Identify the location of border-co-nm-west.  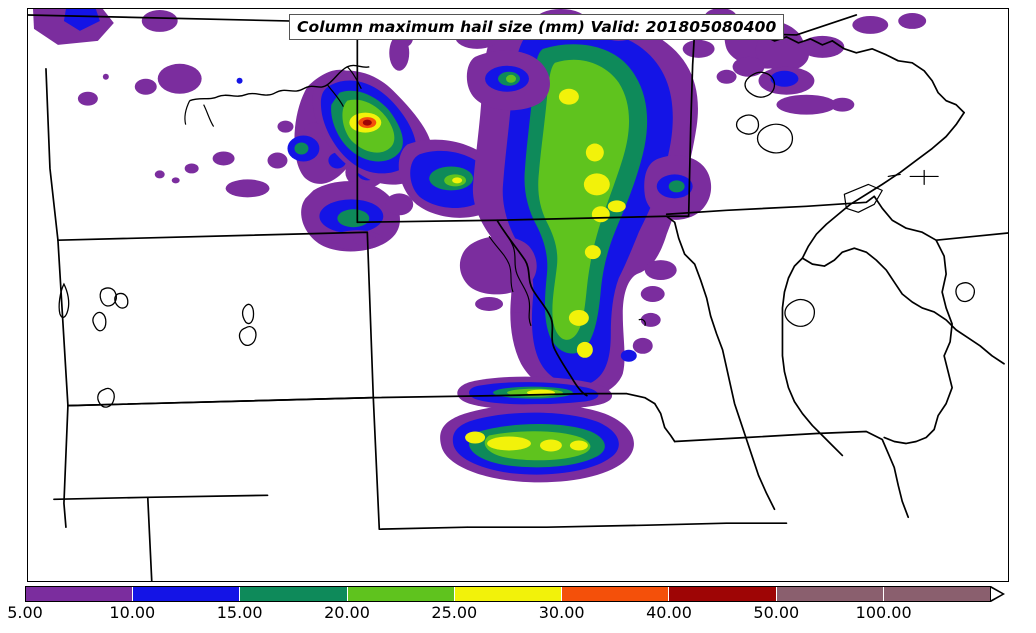
(324, 512).